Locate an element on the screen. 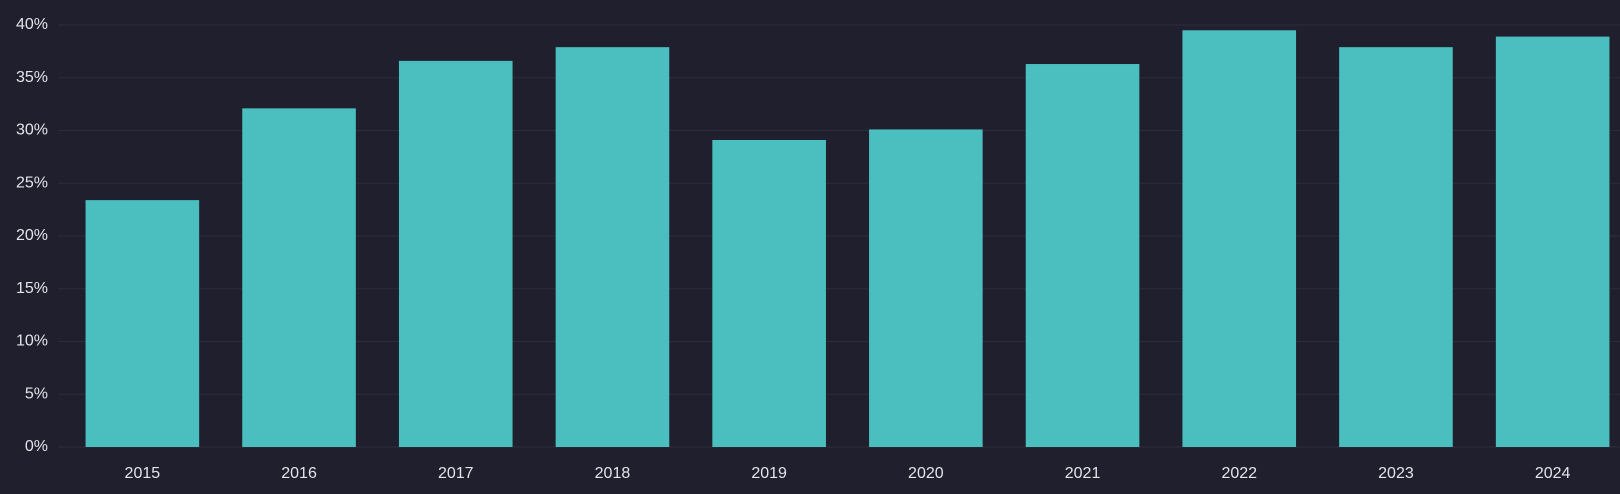  y-tick-label: 20% is located at coordinates (32, 235).